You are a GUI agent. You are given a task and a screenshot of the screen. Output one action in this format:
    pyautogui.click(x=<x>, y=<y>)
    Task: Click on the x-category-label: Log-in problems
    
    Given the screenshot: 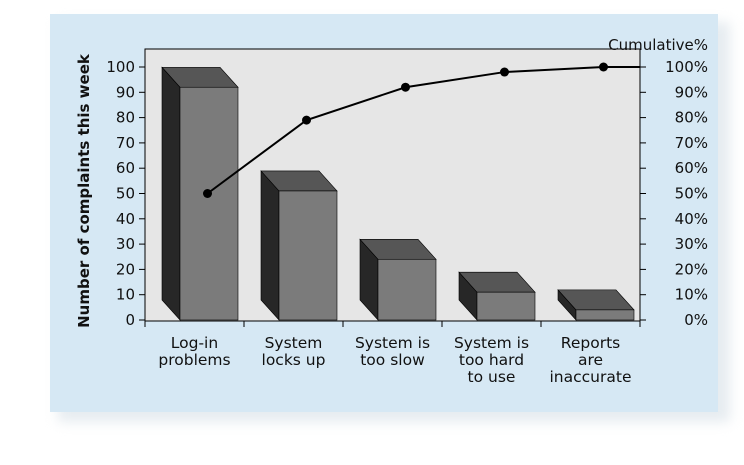 What is the action you would take?
    pyautogui.click(x=194, y=351)
    